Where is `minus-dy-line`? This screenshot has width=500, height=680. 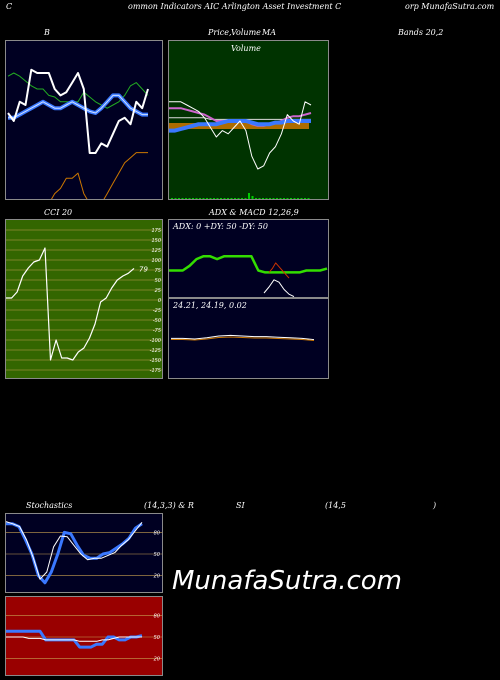 minus-dy-line is located at coordinates (279, 270).